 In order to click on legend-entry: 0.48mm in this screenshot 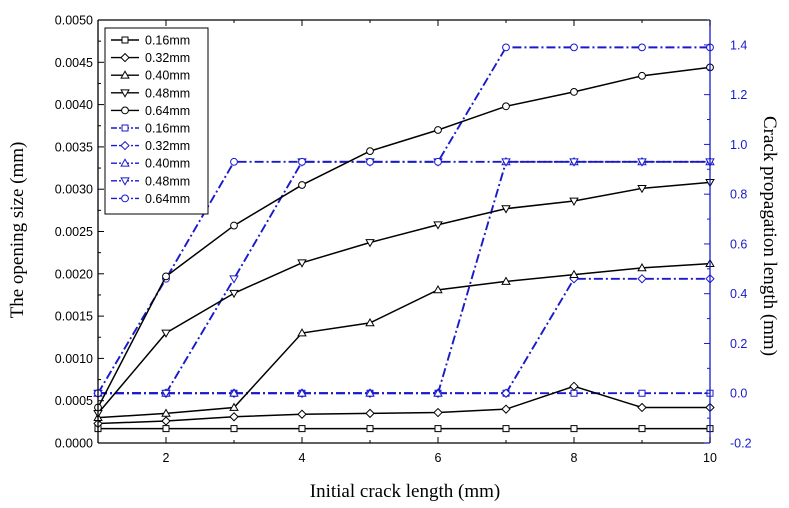, I will do `click(167, 93)`.